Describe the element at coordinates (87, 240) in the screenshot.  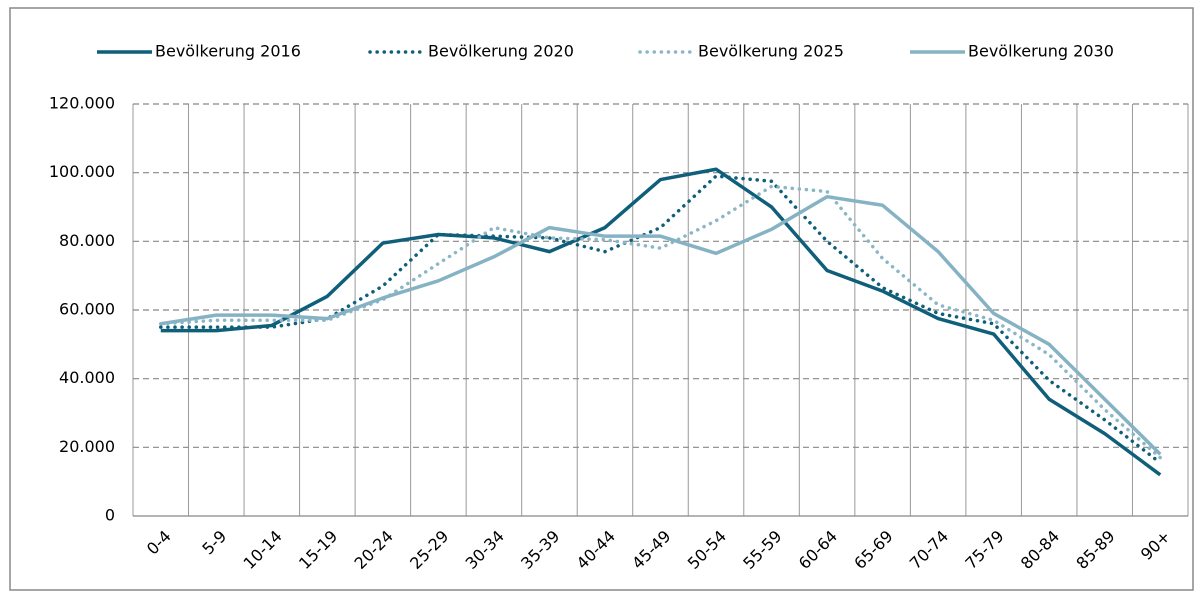
I see `y-tick-label: 80.000` at that location.